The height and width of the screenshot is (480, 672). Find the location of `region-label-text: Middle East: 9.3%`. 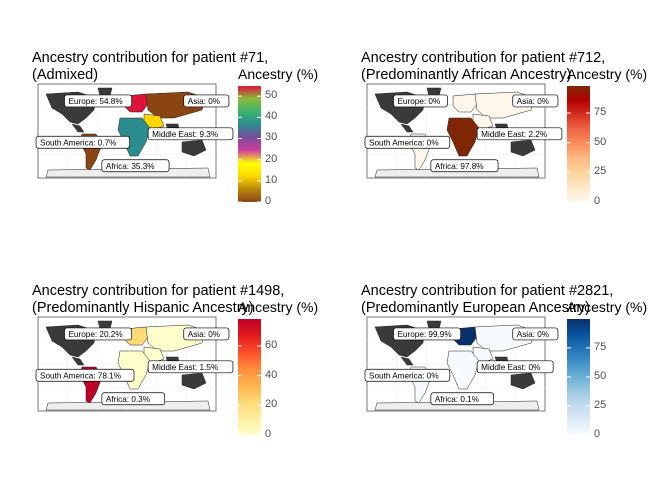

region-label-text: Middle East: 9.3% is located at coordinates (185, 134).